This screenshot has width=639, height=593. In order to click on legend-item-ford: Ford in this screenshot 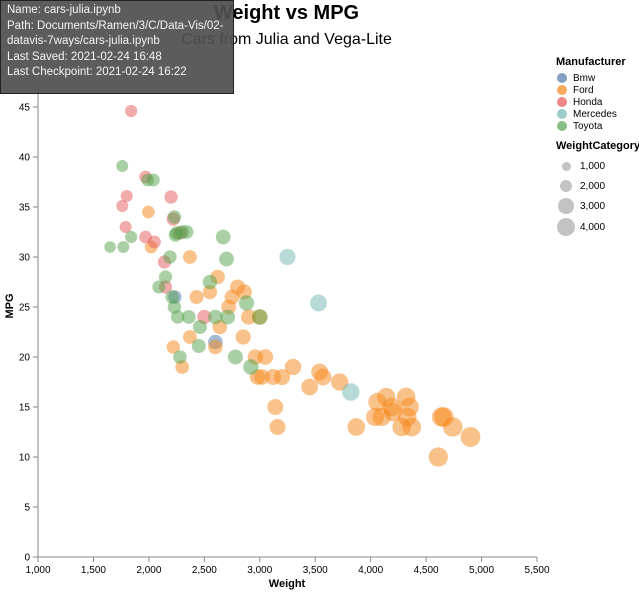, I will do `click(597, 90)`.